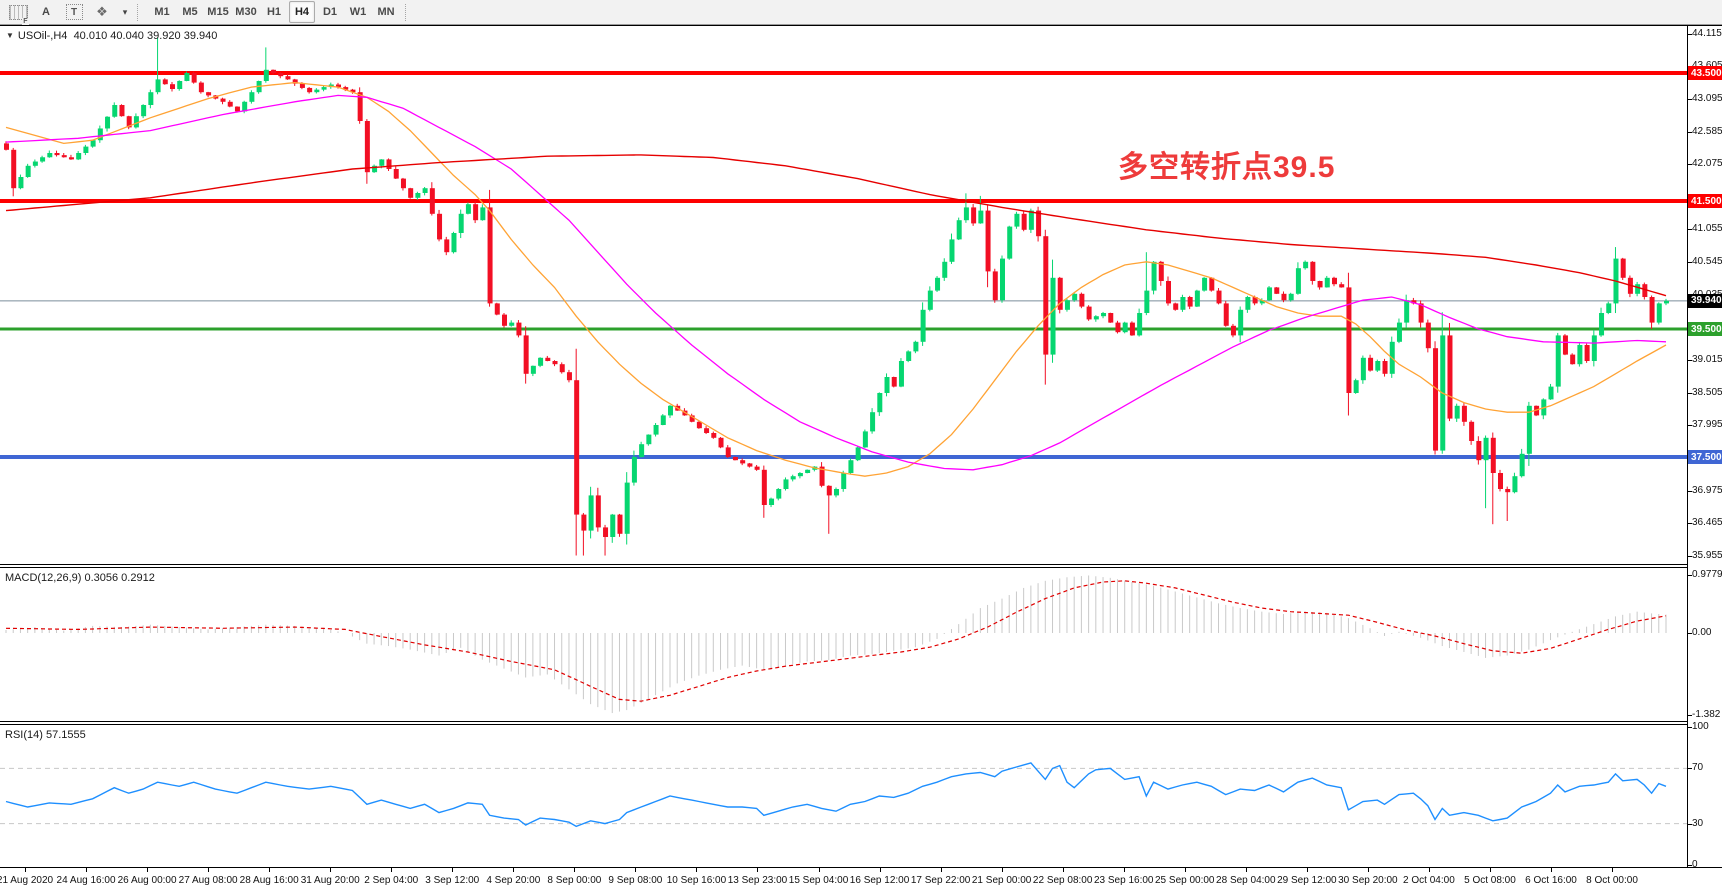 Image resolution: width=1722 pixels, height=894 pixels. I want to click on time-axis-label: 2 Oct 04:00, so click(1429, 880).